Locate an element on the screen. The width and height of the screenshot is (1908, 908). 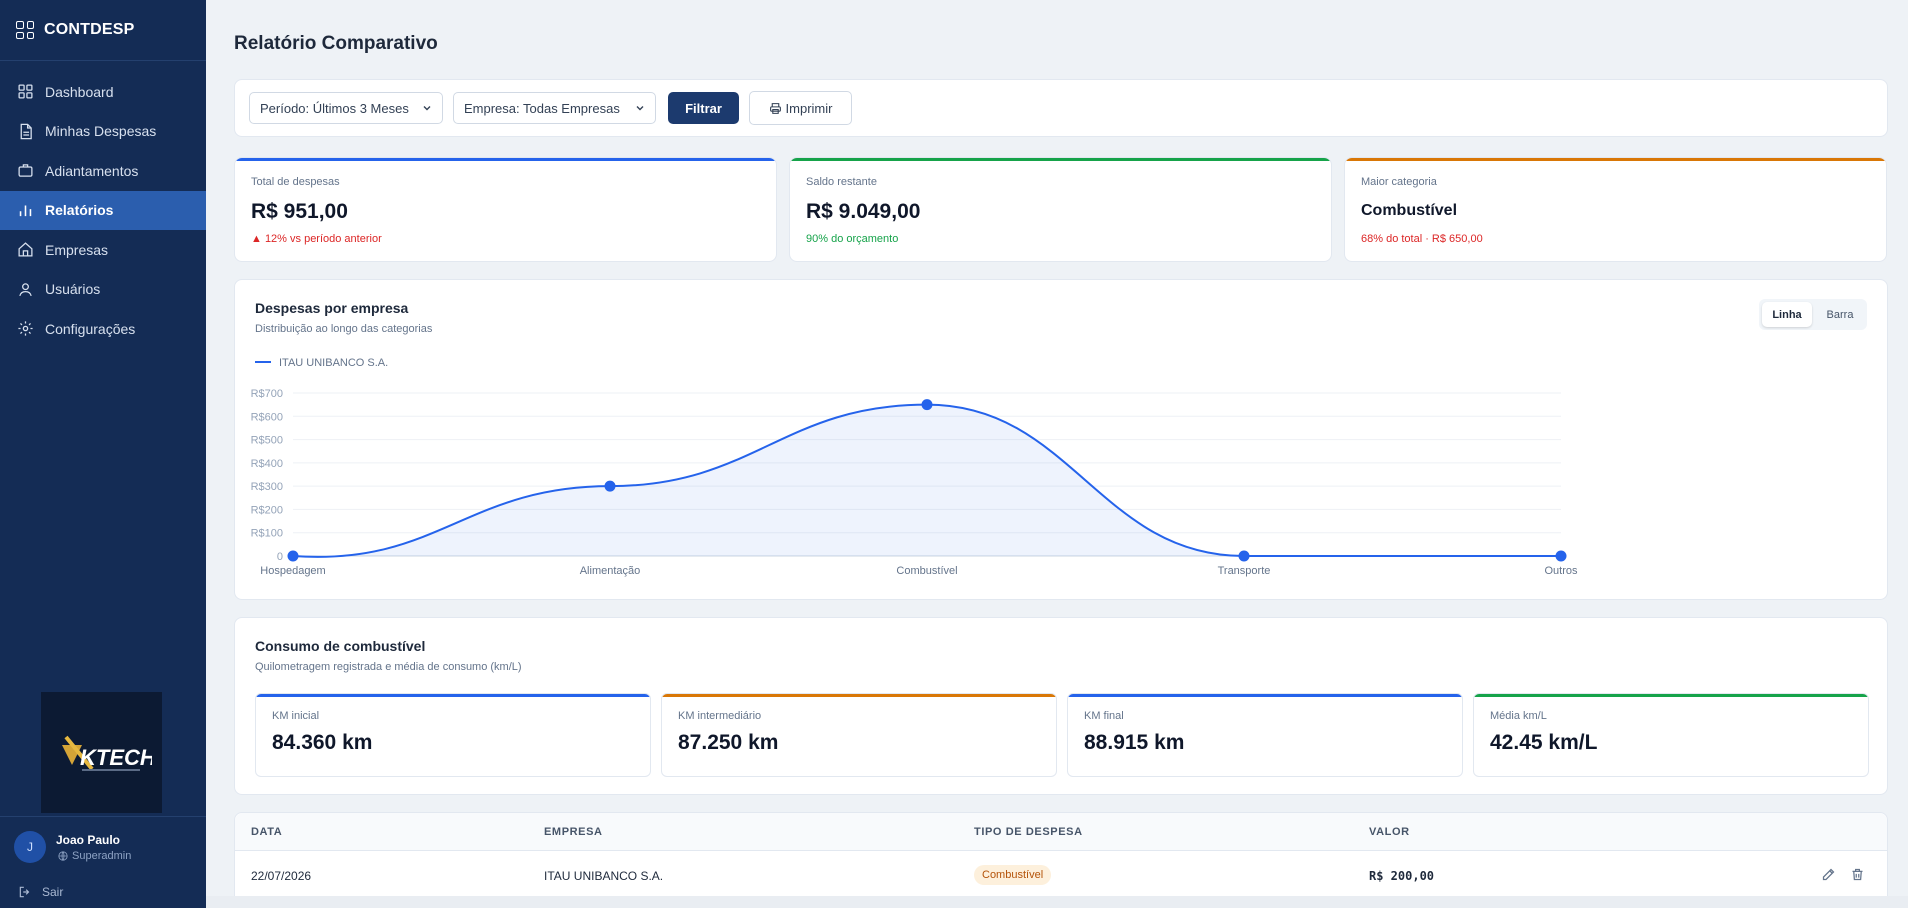
km-average-box: Média km/L 42.45 km/L is located at coordinates (1671, 735).